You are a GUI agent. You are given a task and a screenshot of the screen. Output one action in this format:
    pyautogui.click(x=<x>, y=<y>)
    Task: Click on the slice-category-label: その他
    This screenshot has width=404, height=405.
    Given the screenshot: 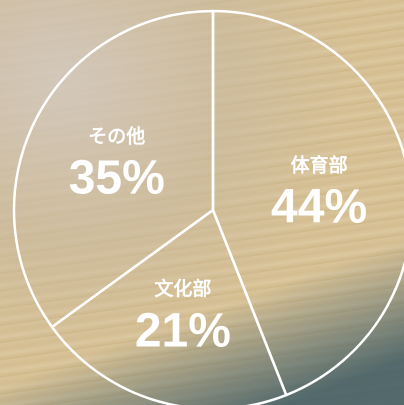 What is the action you would take?
    pyautogui.click(x=116, y=135)
    